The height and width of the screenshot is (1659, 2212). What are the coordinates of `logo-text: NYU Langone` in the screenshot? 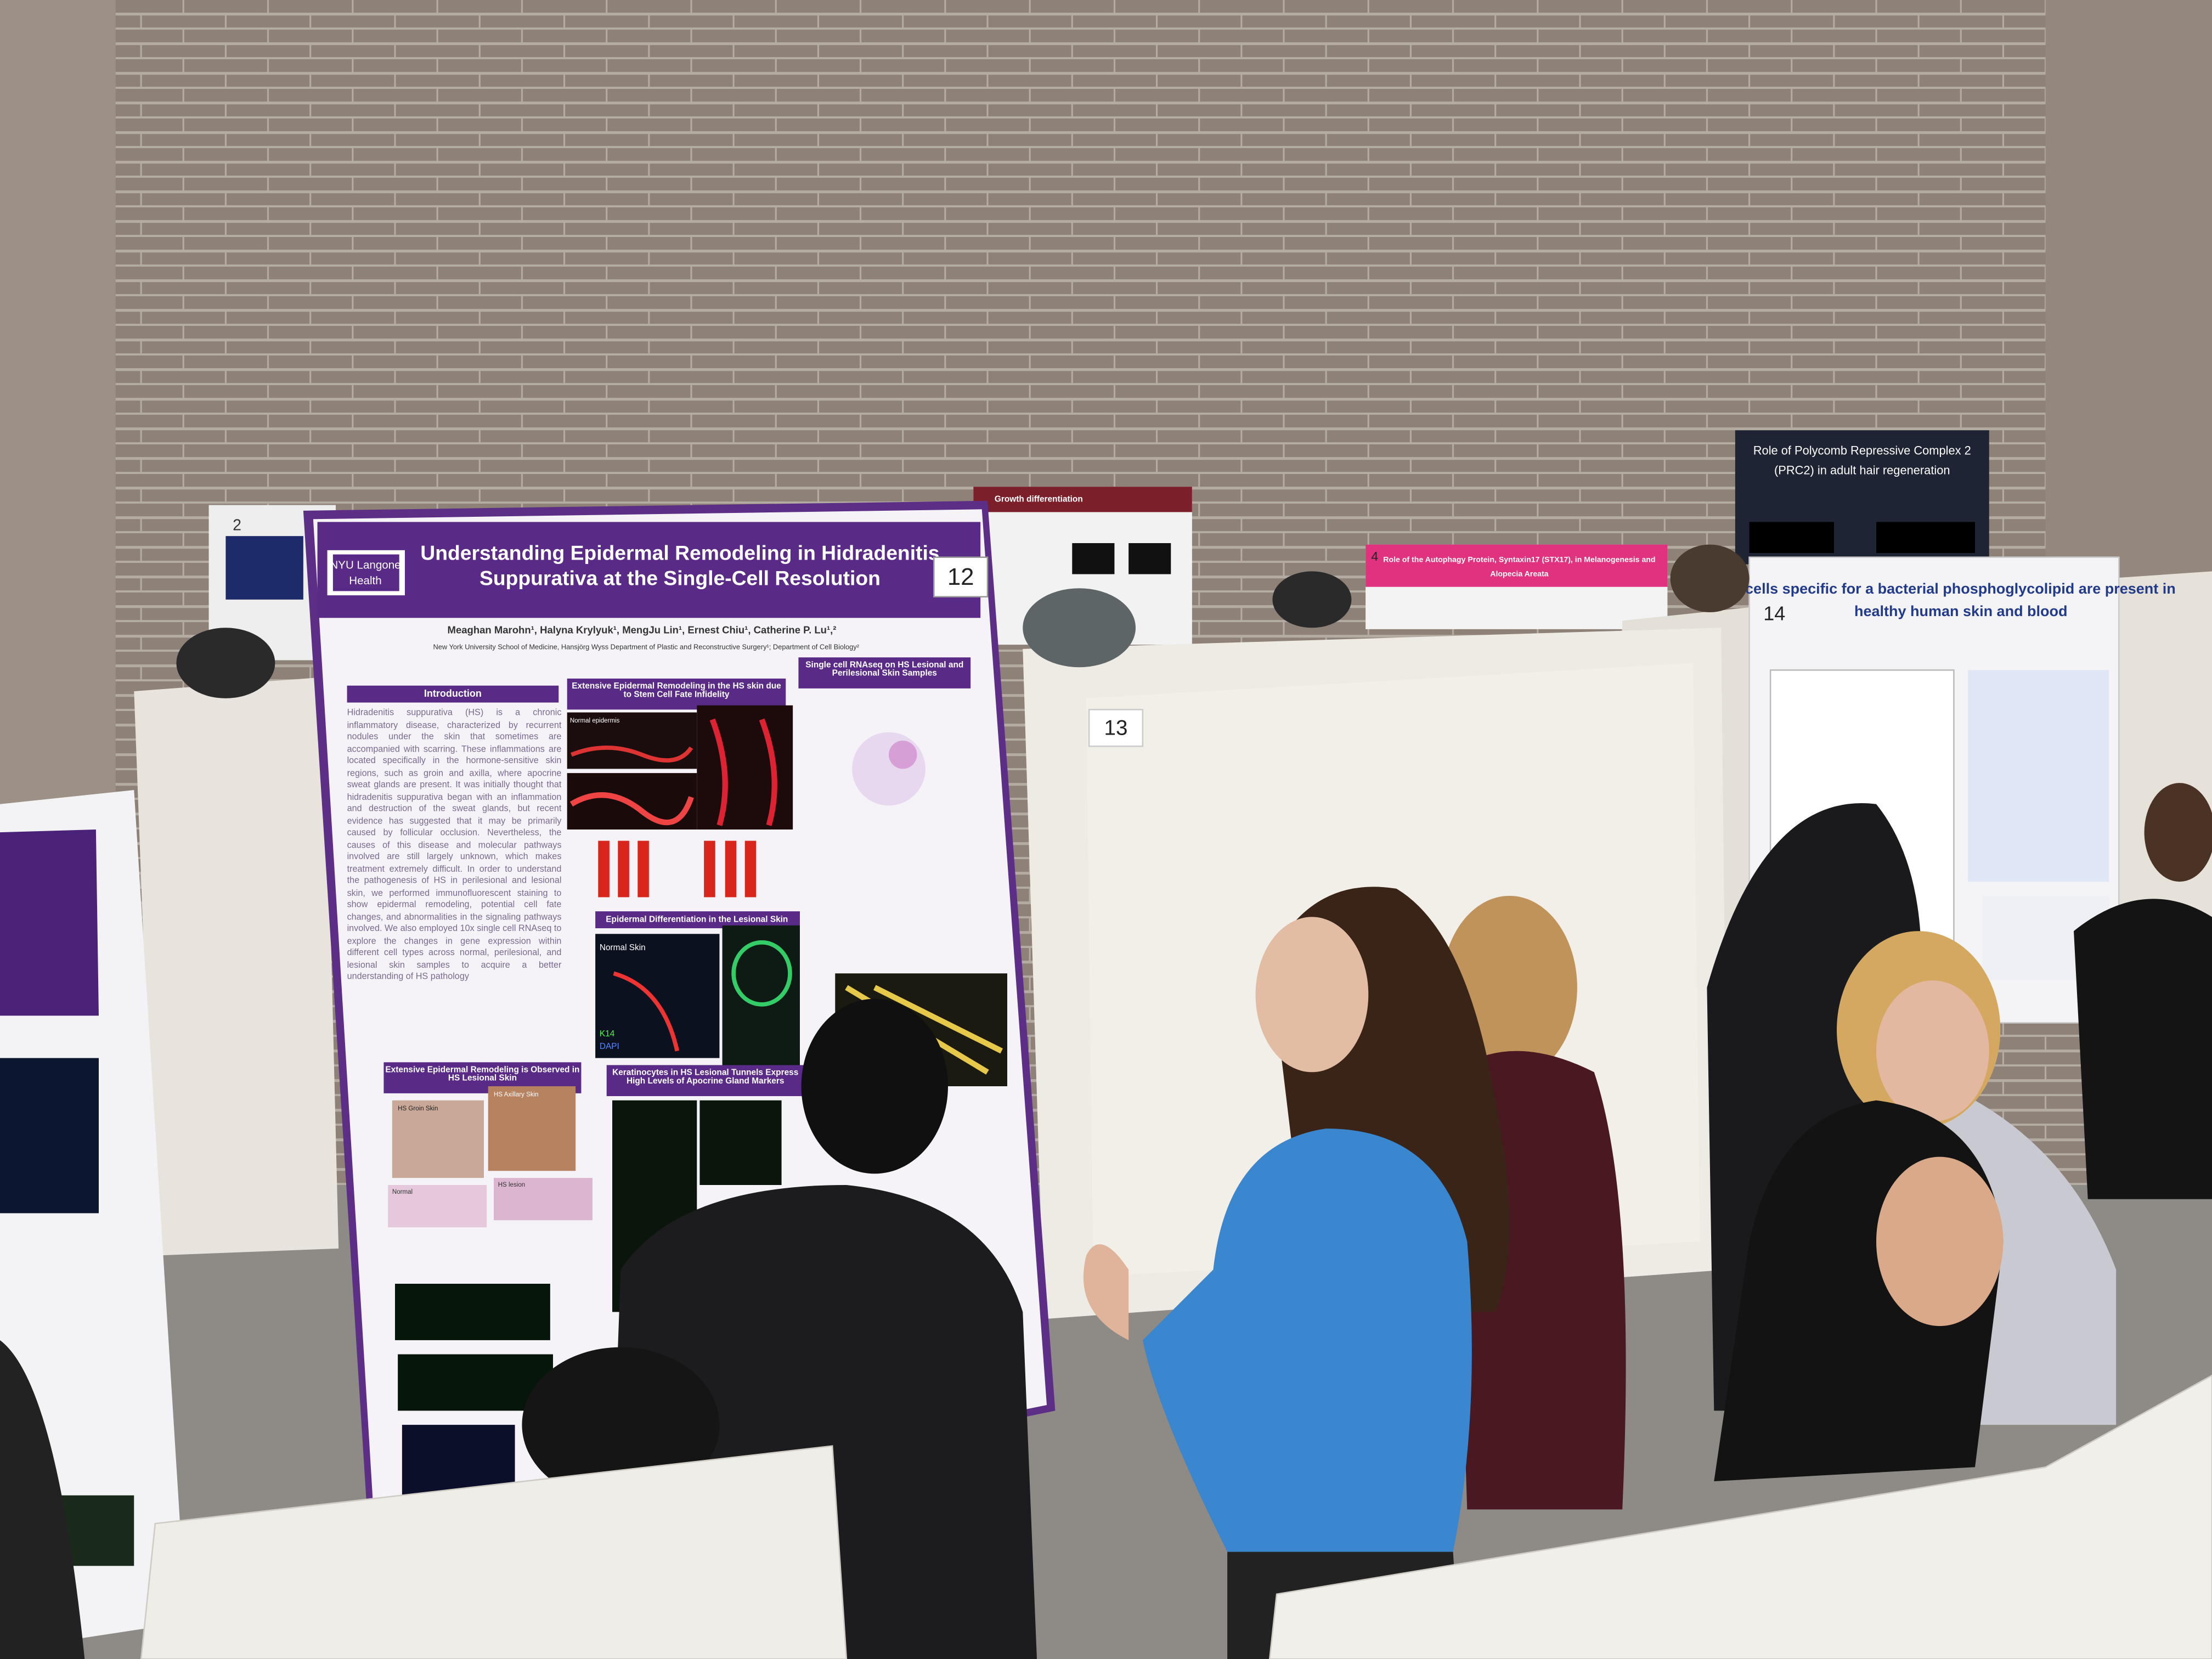 It's located at (365, 565).